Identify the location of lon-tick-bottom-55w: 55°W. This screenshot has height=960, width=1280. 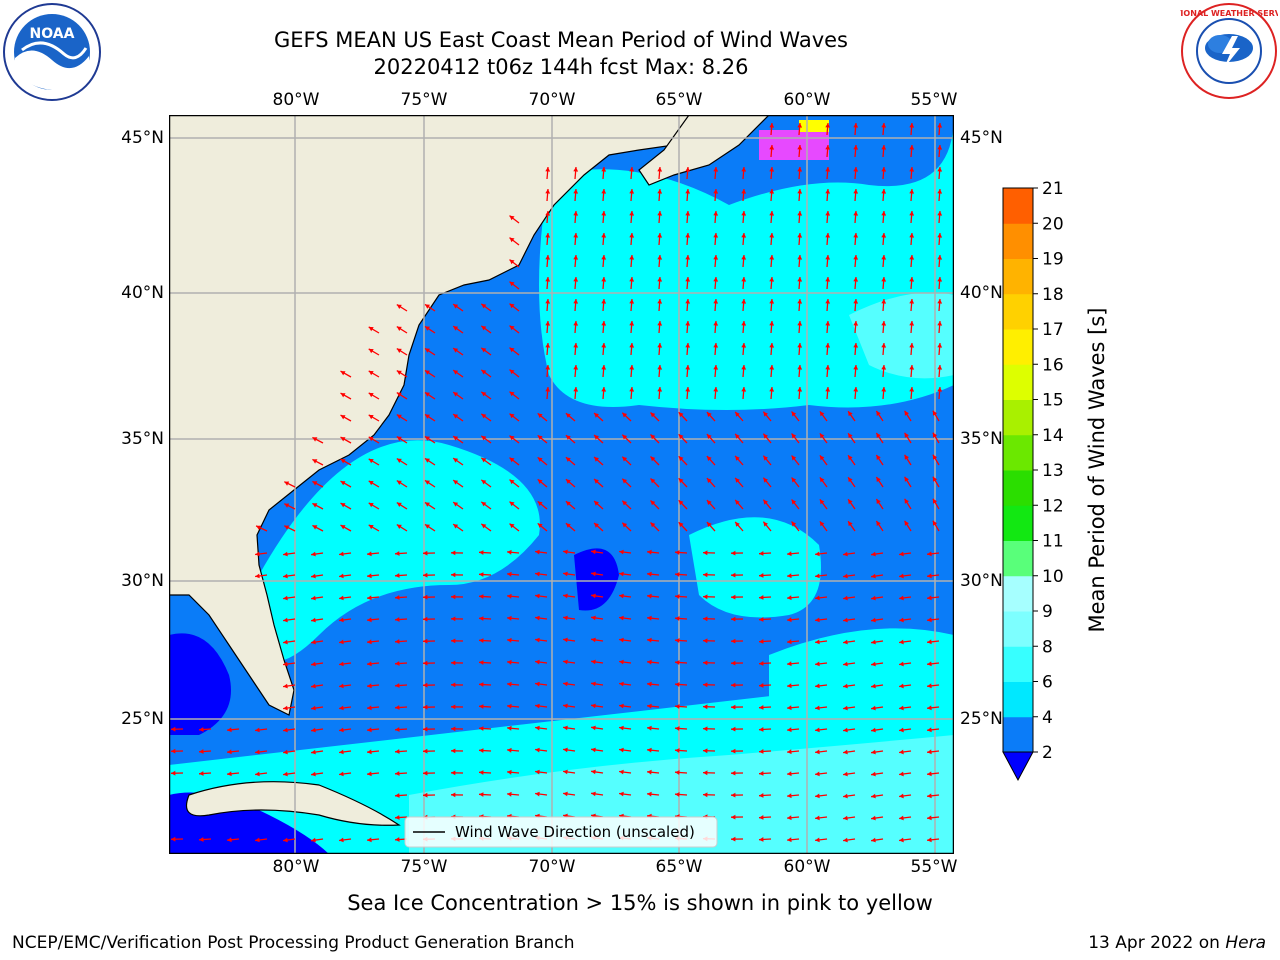
(934, 867).